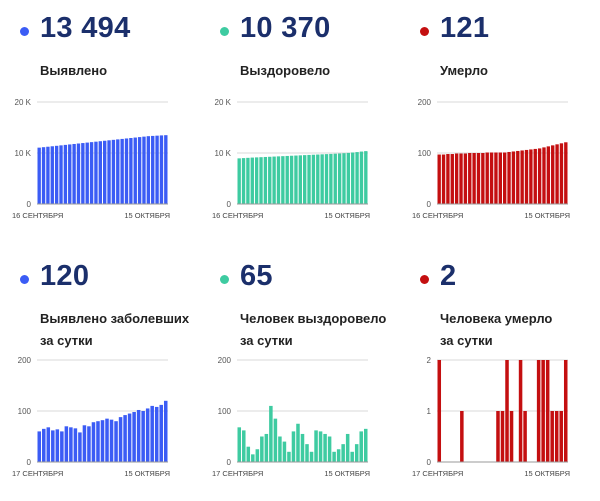 Image resolution: width=600 pixels, height=501 pixels. I want to click on bar-chart: 0 1 2 17 СЕНТЯБРЯ 15 ОКТЯБРЯ, so click(491, 417).